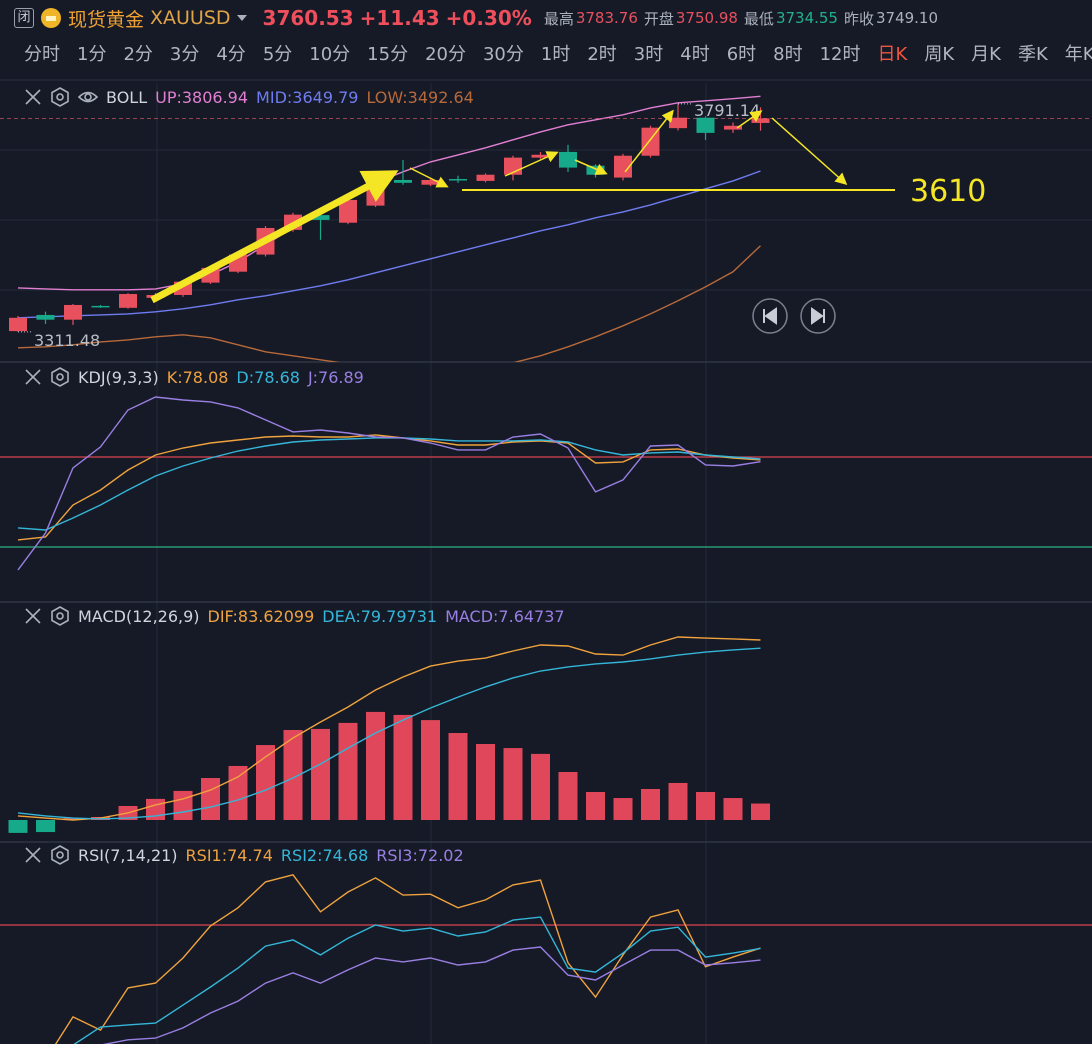  Describe the element at coordinates (202, 97) in the screenshot. I see `legend-entry: UP:3806.94` at that location.